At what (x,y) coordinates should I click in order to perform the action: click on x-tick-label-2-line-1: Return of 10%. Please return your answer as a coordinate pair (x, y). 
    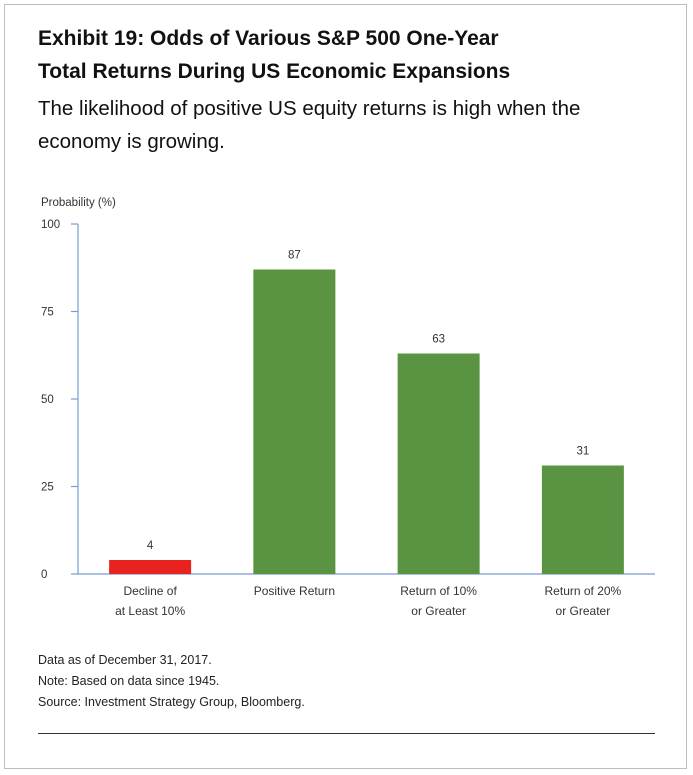
    Looking at the image, I should click on (438, 591).